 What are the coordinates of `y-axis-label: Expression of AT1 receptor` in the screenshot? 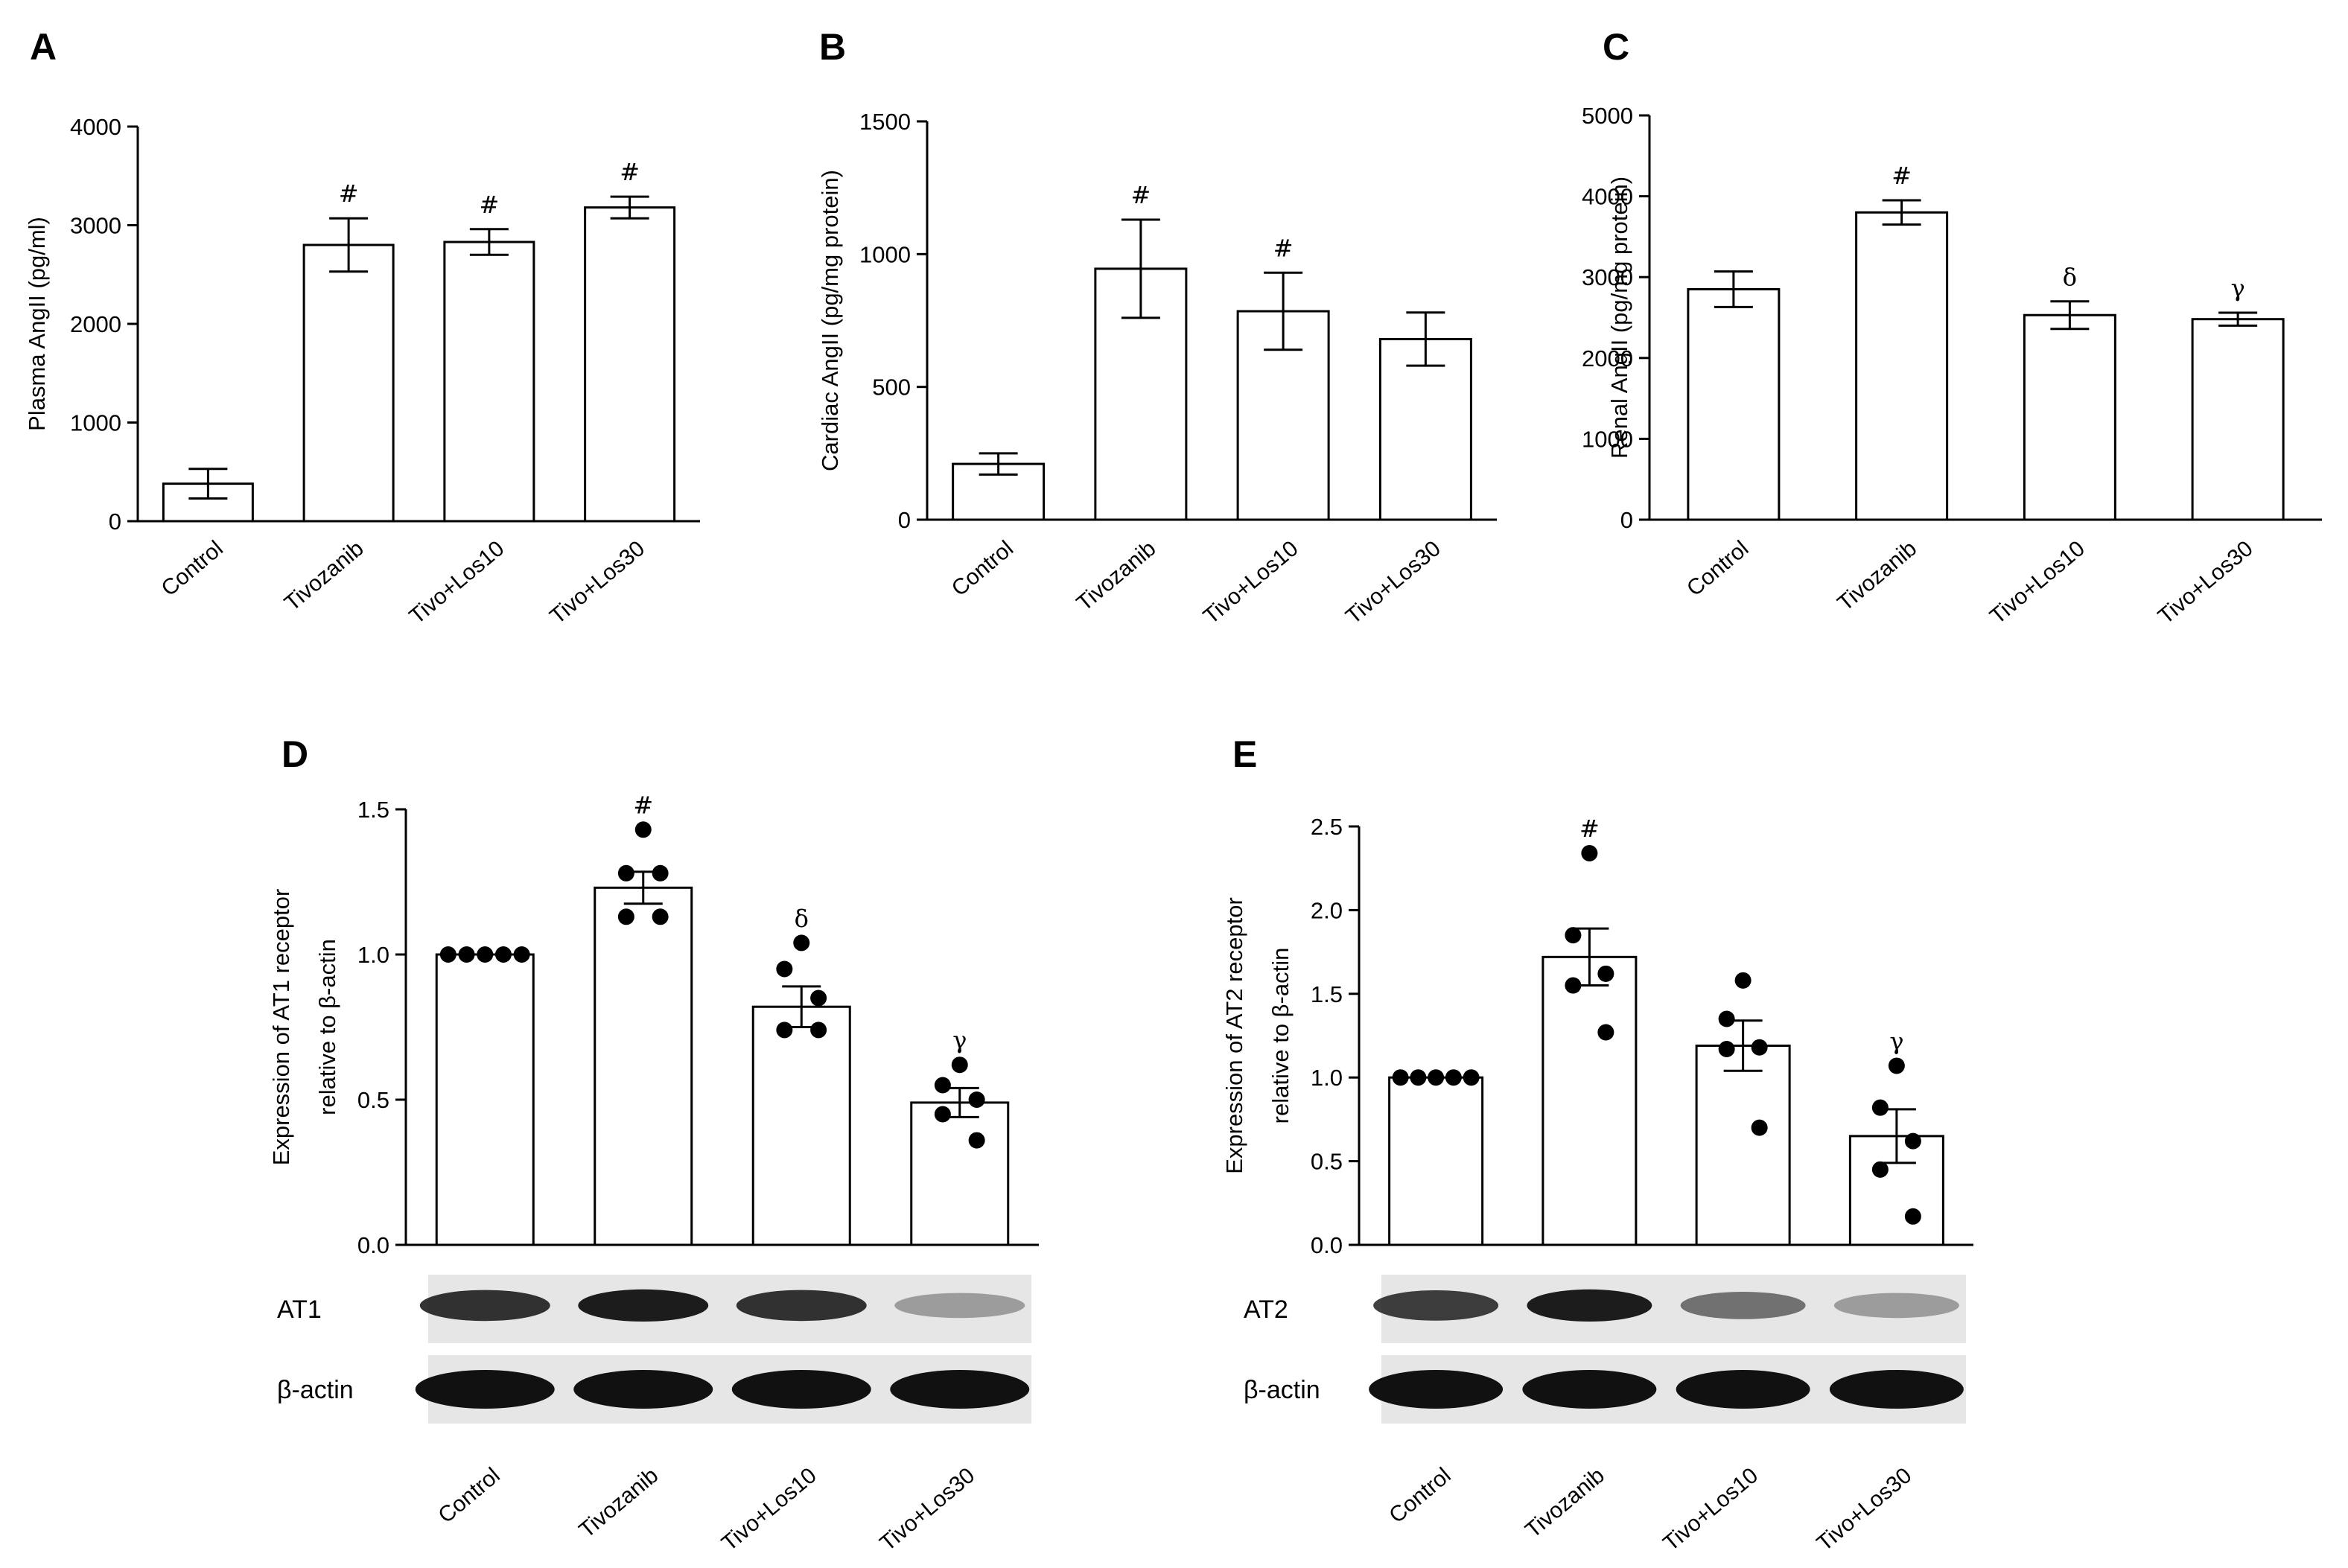 It's located at (281, 1027).